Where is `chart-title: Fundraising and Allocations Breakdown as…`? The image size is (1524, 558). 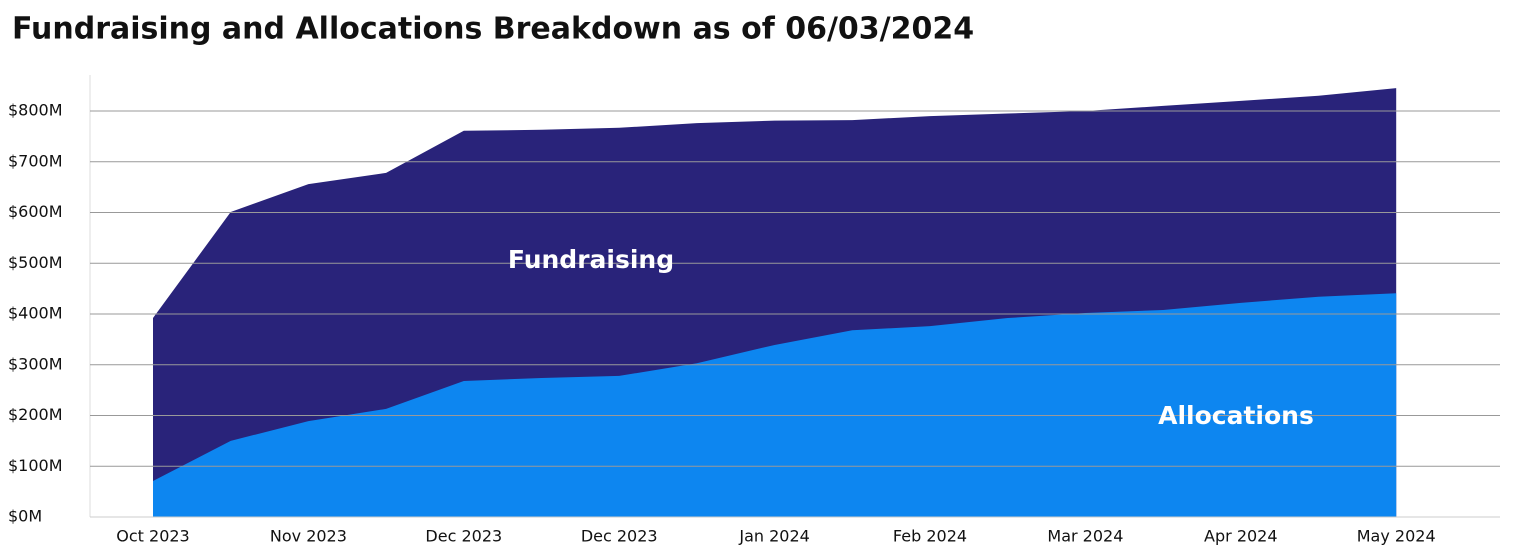 chart-title: Fundraising and Allocations Breakdown as… is located at coordinates (493, 29).